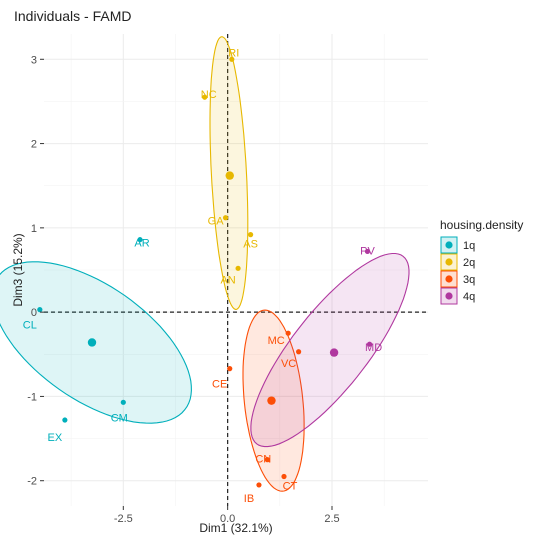 Image resolution: width=546 pixels, height=546 pixels. I want to click on x-tick-label: -2.5, so click(123, 519).